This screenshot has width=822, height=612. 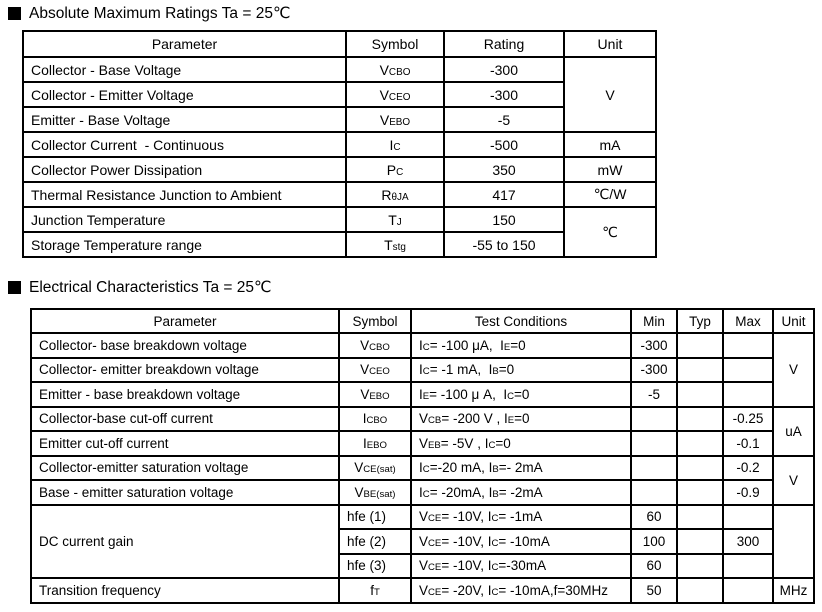 I want to click on section-title-electrical-characteristics: Electrical Characteristics Ta = 25℃, so click(x=139, y=287).